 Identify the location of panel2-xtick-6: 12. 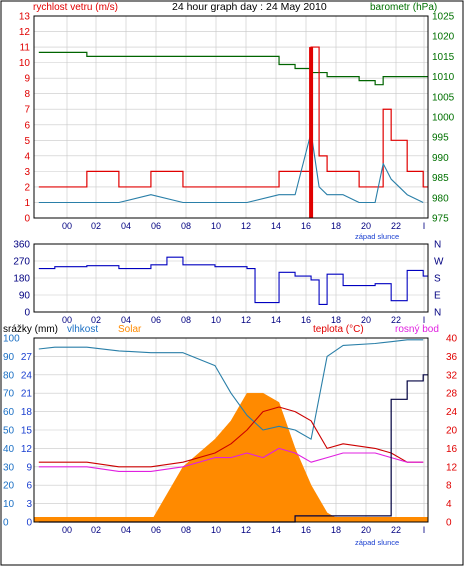
(246, 320).